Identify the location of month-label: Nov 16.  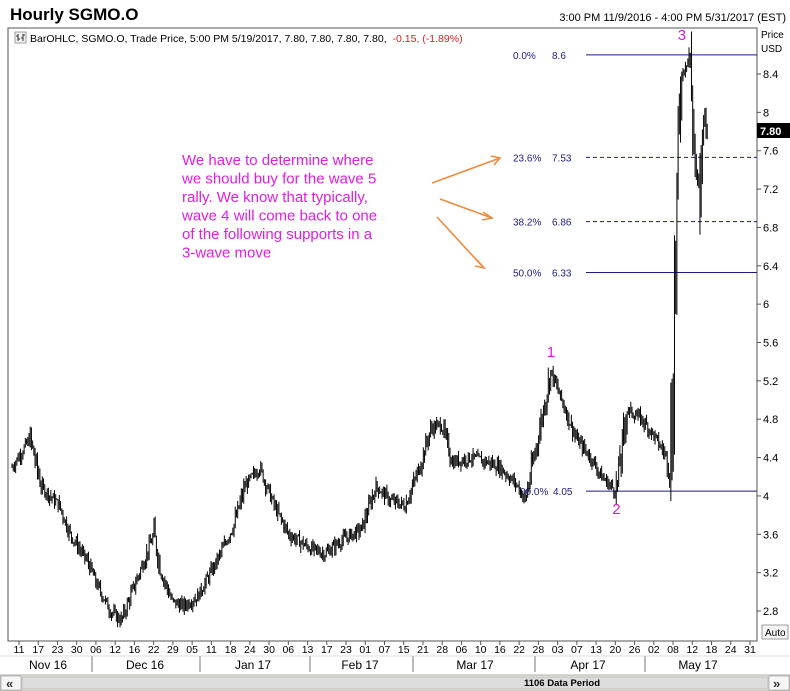
(48, 665).